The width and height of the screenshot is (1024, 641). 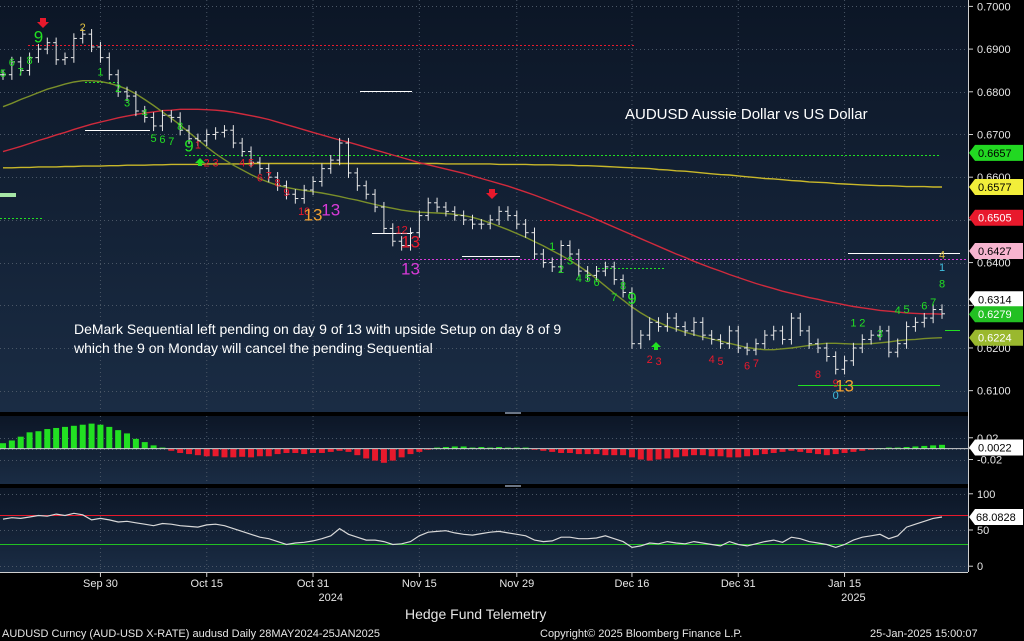 What do you see at coordinates (996, 314) in the screenshot?
I see `price-level-tag: 0.6279` at bounding box center [996, 314].